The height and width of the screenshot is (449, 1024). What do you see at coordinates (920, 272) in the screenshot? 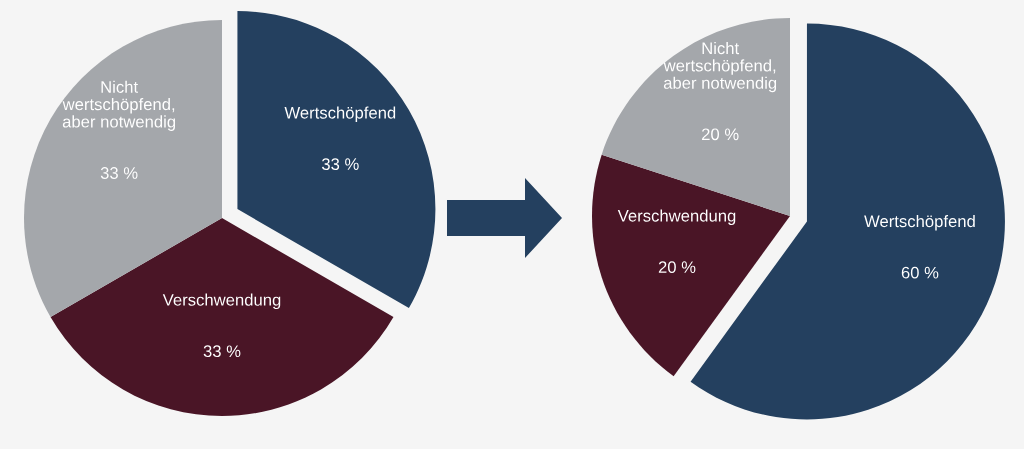
I see `data-label: 60 %` at bounding box center [920, 272].